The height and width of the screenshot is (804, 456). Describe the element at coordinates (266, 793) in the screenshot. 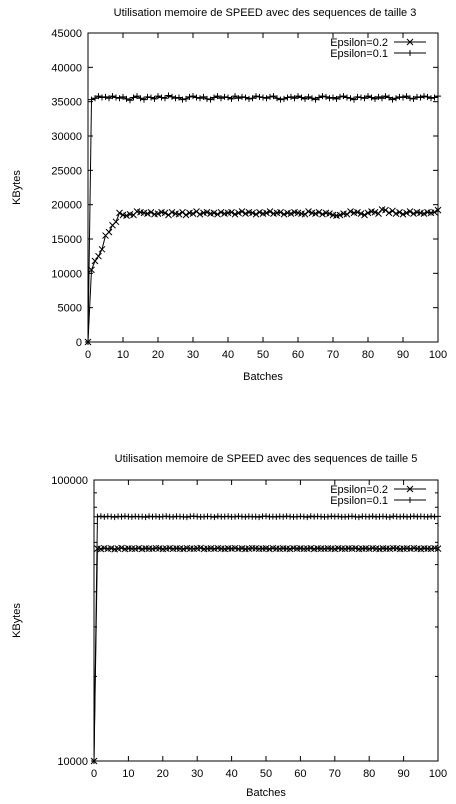

I see `x-axis-label: Batches` at that location.